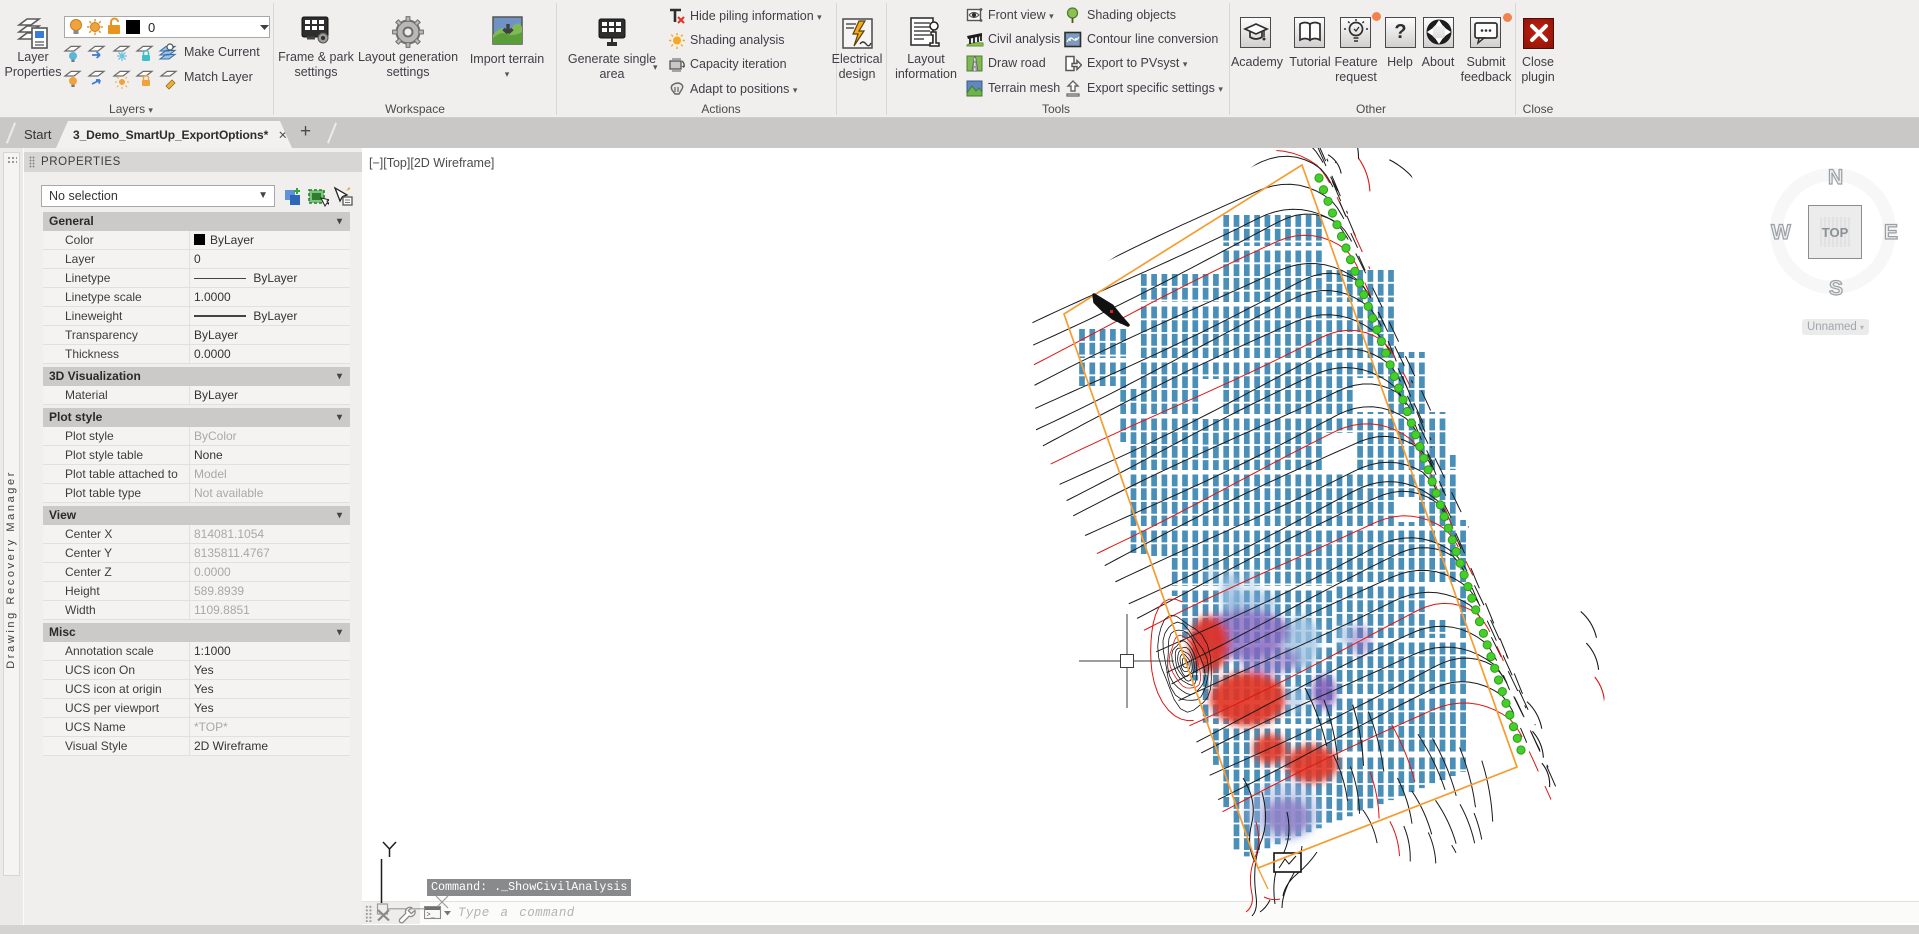  What do you see at coordinates (151, 27) in the screenshot?
I see `svg-text: 0` at bounding box center [151, 27].